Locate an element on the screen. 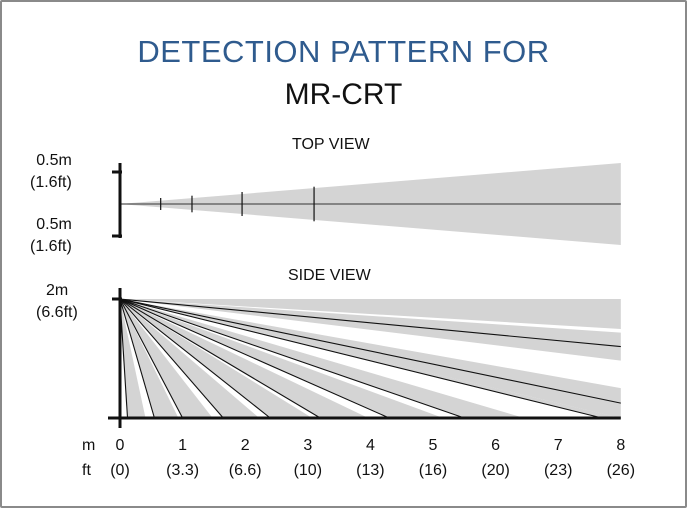  diagram-subtitle: MR-CRT is located at coordinates (343, 94).